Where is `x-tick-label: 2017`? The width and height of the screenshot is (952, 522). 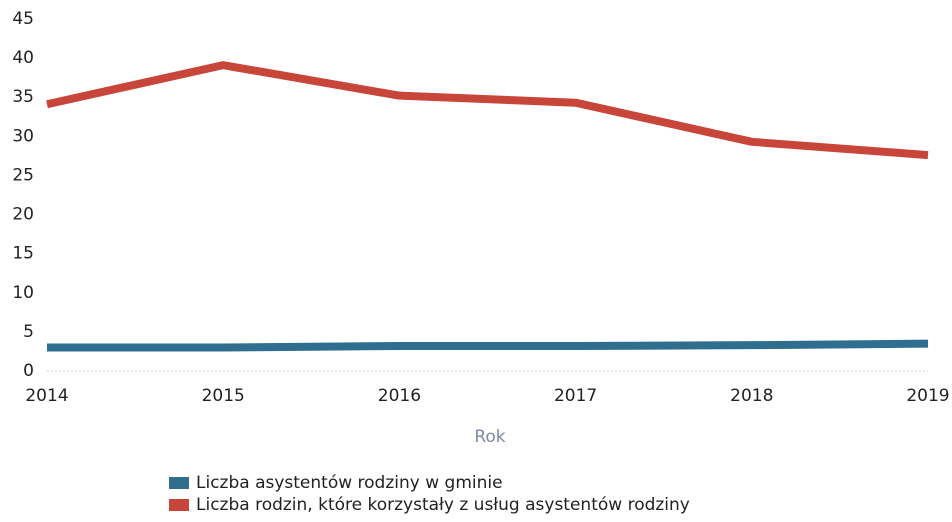 x-tick-label: 2017 is located at coordinates (575, 396).